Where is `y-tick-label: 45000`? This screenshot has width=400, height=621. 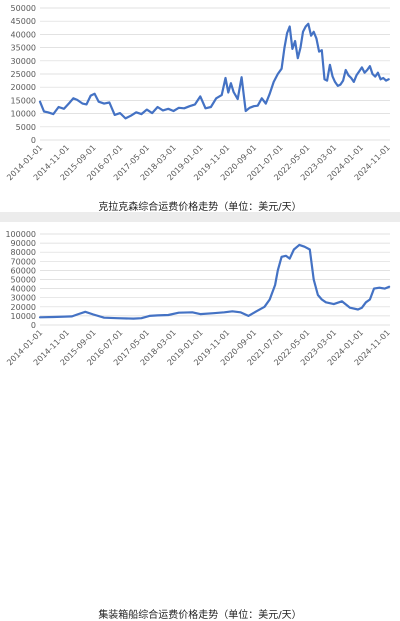 y-tick-label: 45000 is located at coordinates (23, 21).